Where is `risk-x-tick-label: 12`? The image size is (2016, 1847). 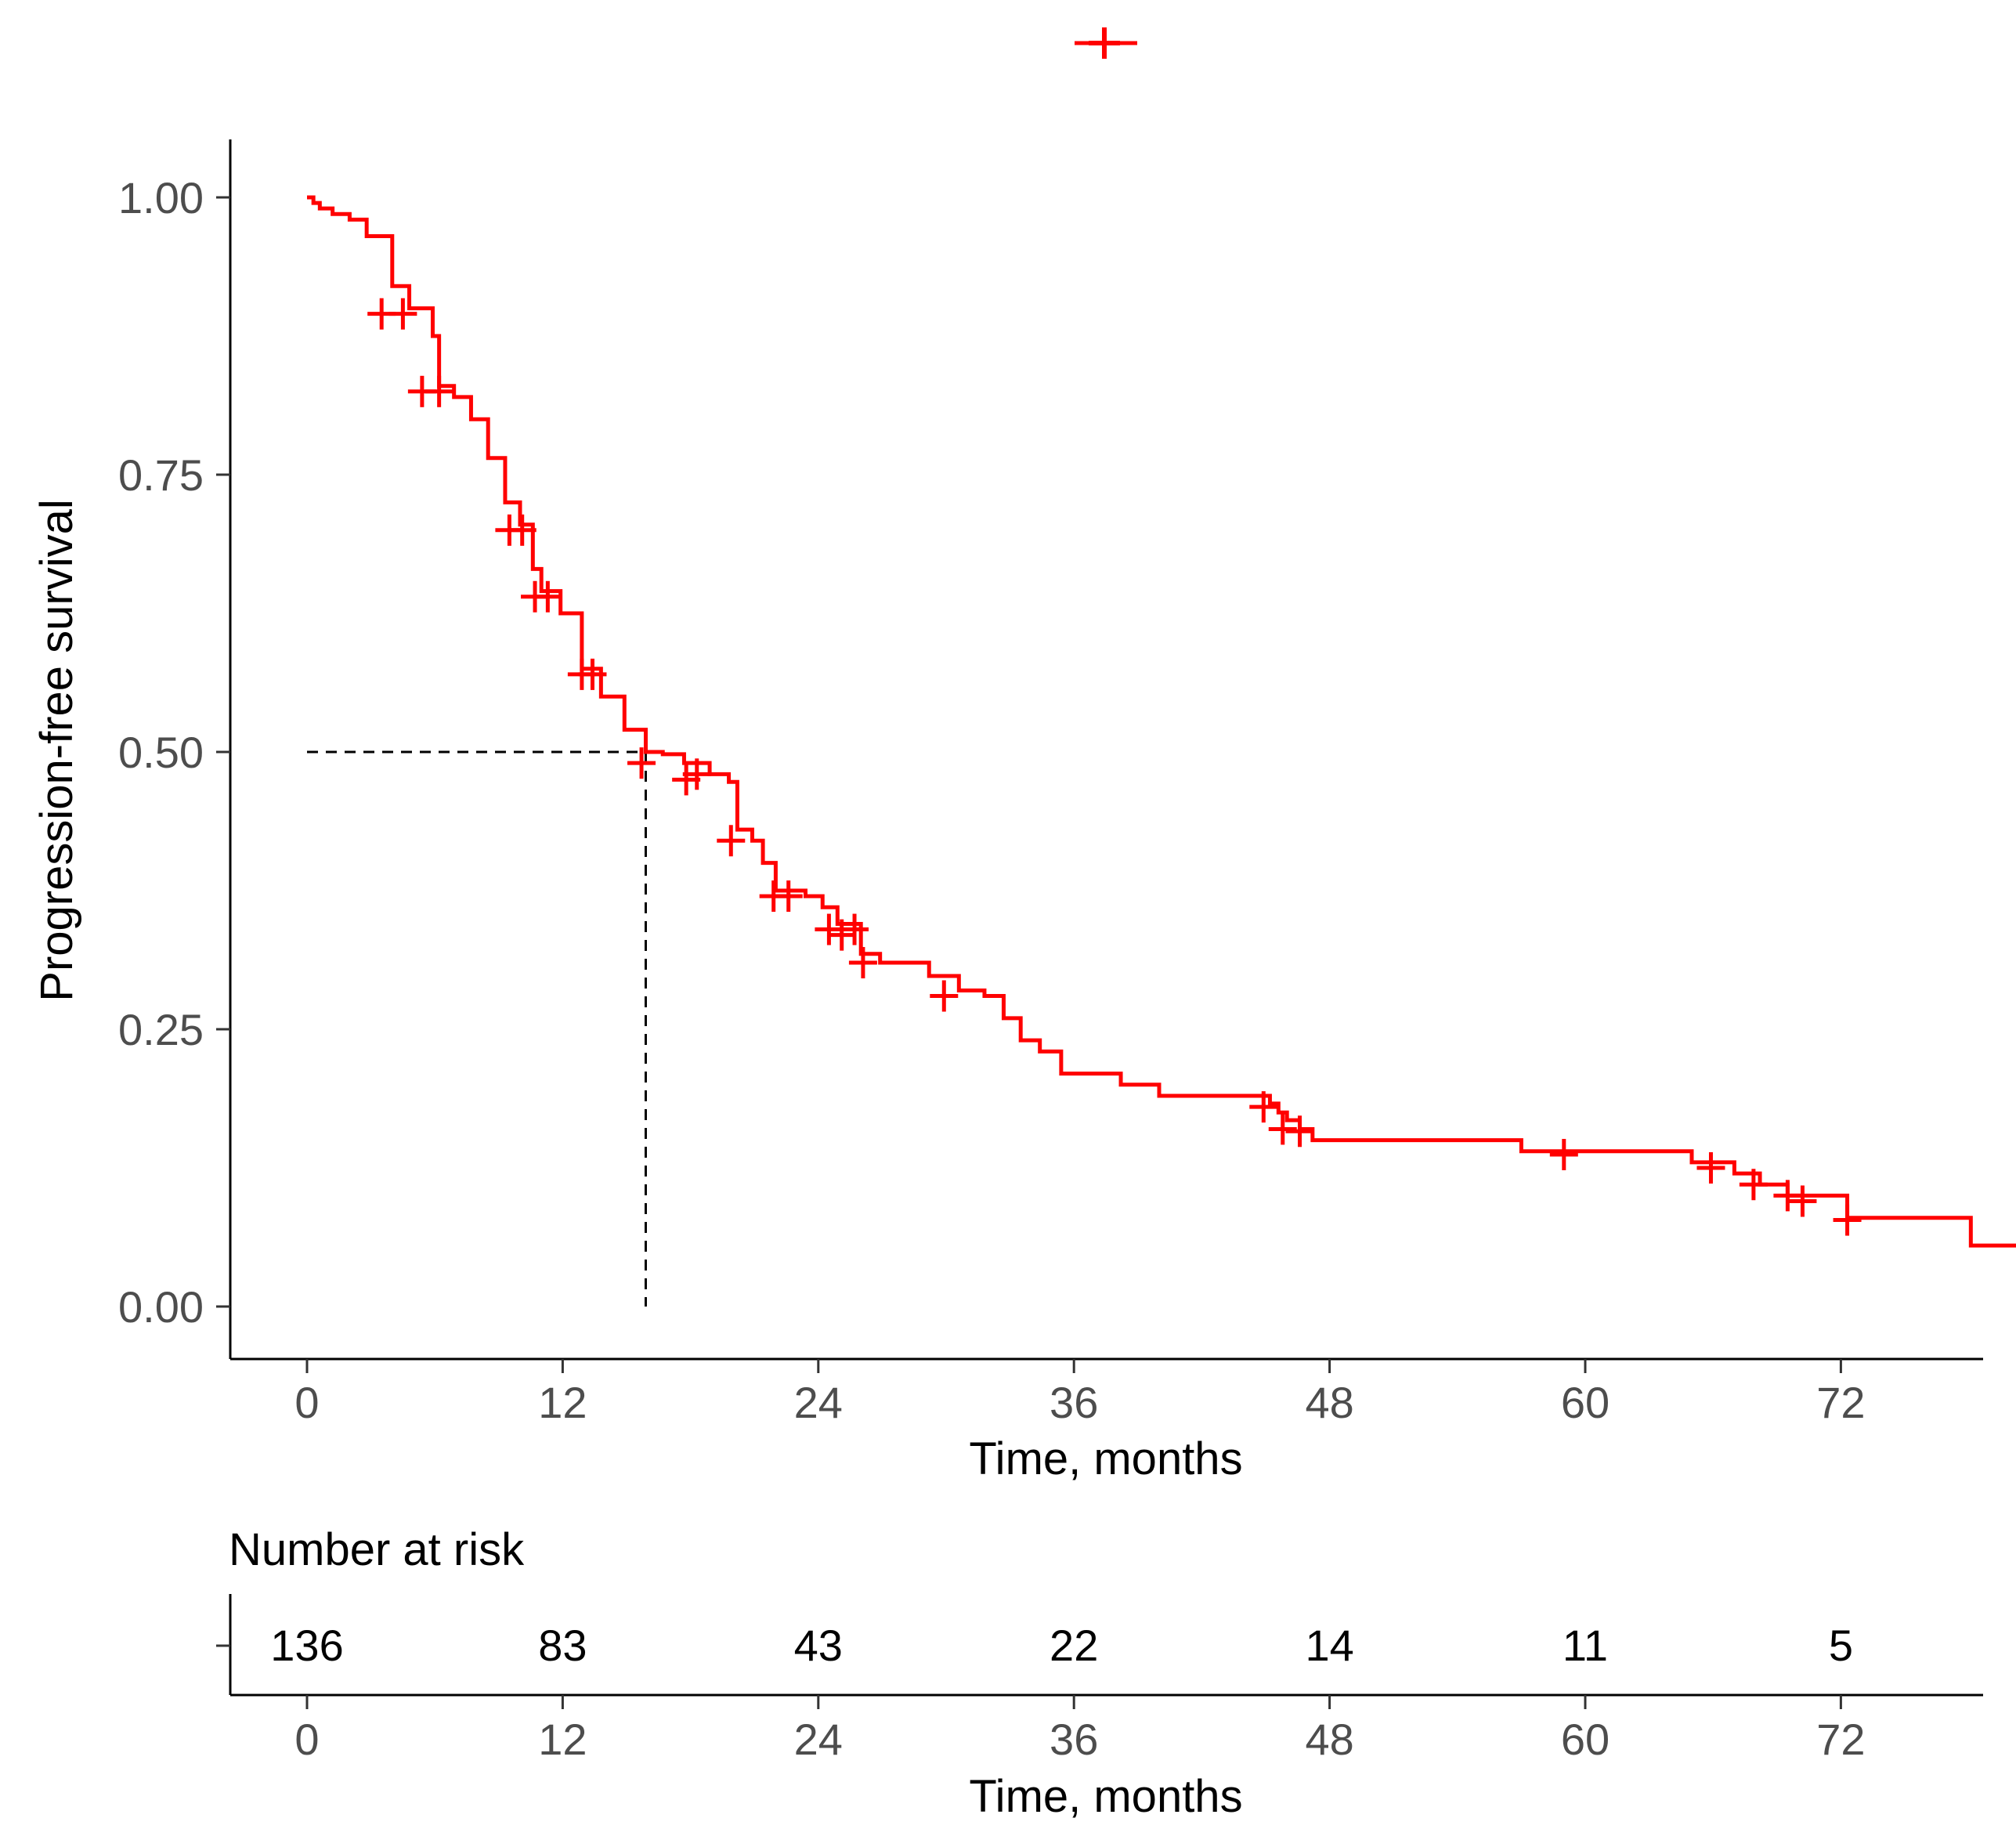 risk-x-tick-label: 12 is located at coordinates (562, 1739).